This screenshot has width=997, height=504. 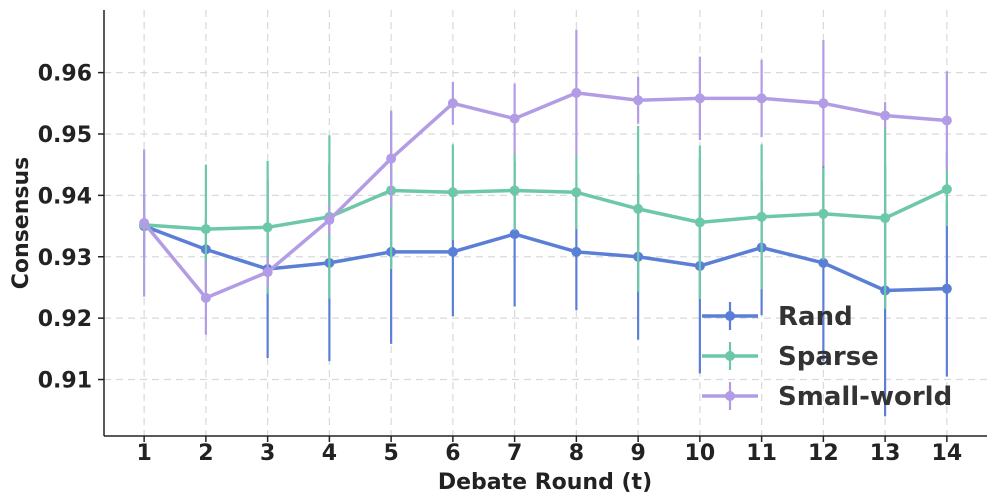 I want to click on legend-item: Small-world, so click(x=827, y=397).